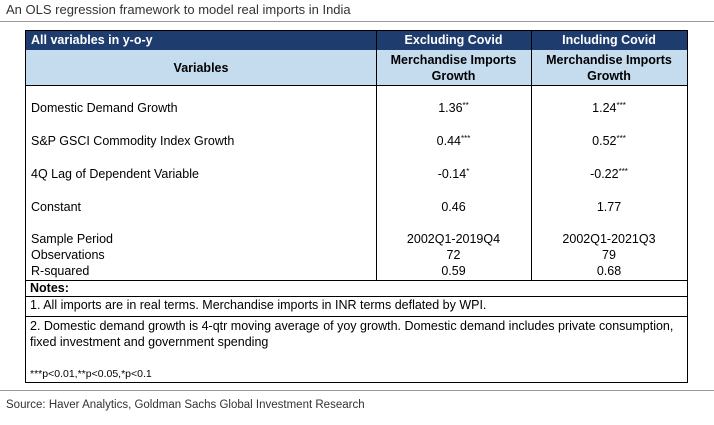 The width and height of the screenshot is (714, 425). What do you see at coordinates (91, 374) in the screenshot?
I see `significance-legend: ***p<0.01,**p<0.05,*p<0.1` at bounding box center [91, 374].